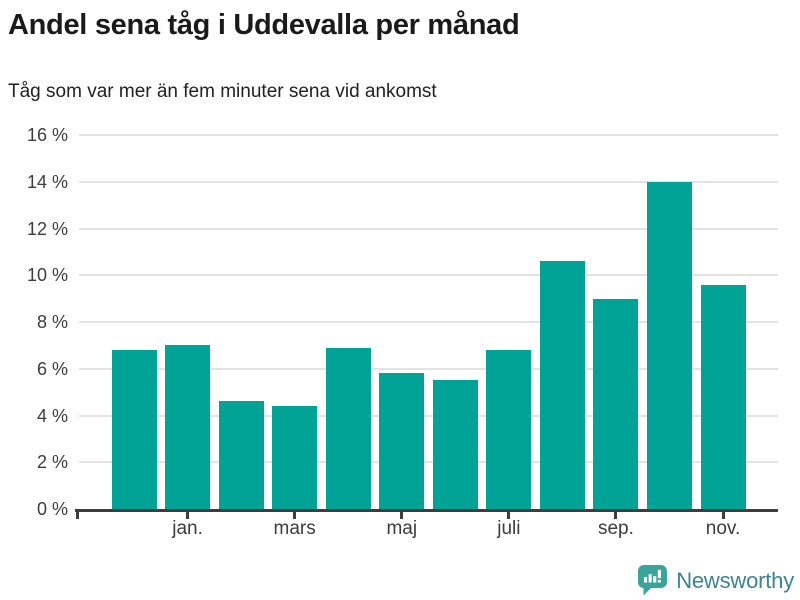 This screenshot has width=800, height=600. Describe the element at coordinates (509, 528) in the screenshot. I see `x-axis-tick-label: juli` at that location.